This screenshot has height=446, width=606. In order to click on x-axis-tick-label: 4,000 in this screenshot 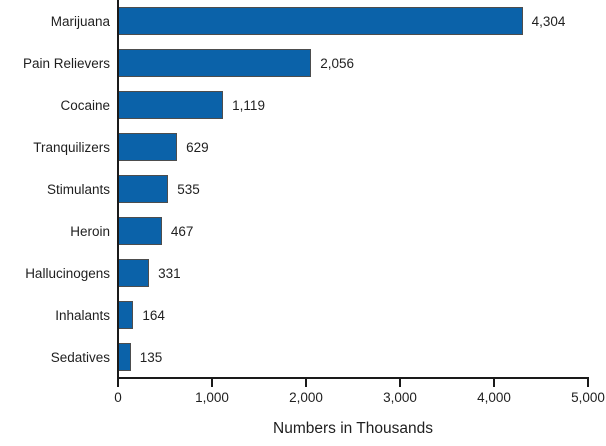, I will do `click(494, 397)`.